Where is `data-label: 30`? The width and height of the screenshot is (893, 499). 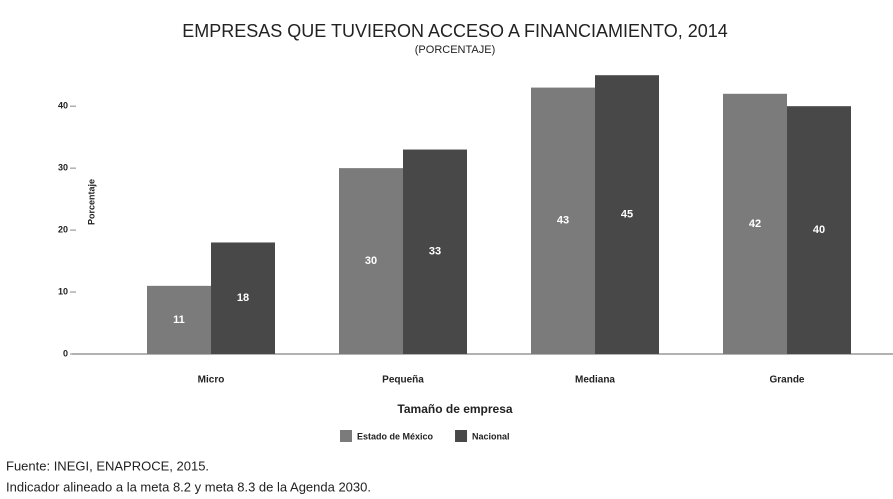 data-label: 30 is located at coordinates (371, 261).